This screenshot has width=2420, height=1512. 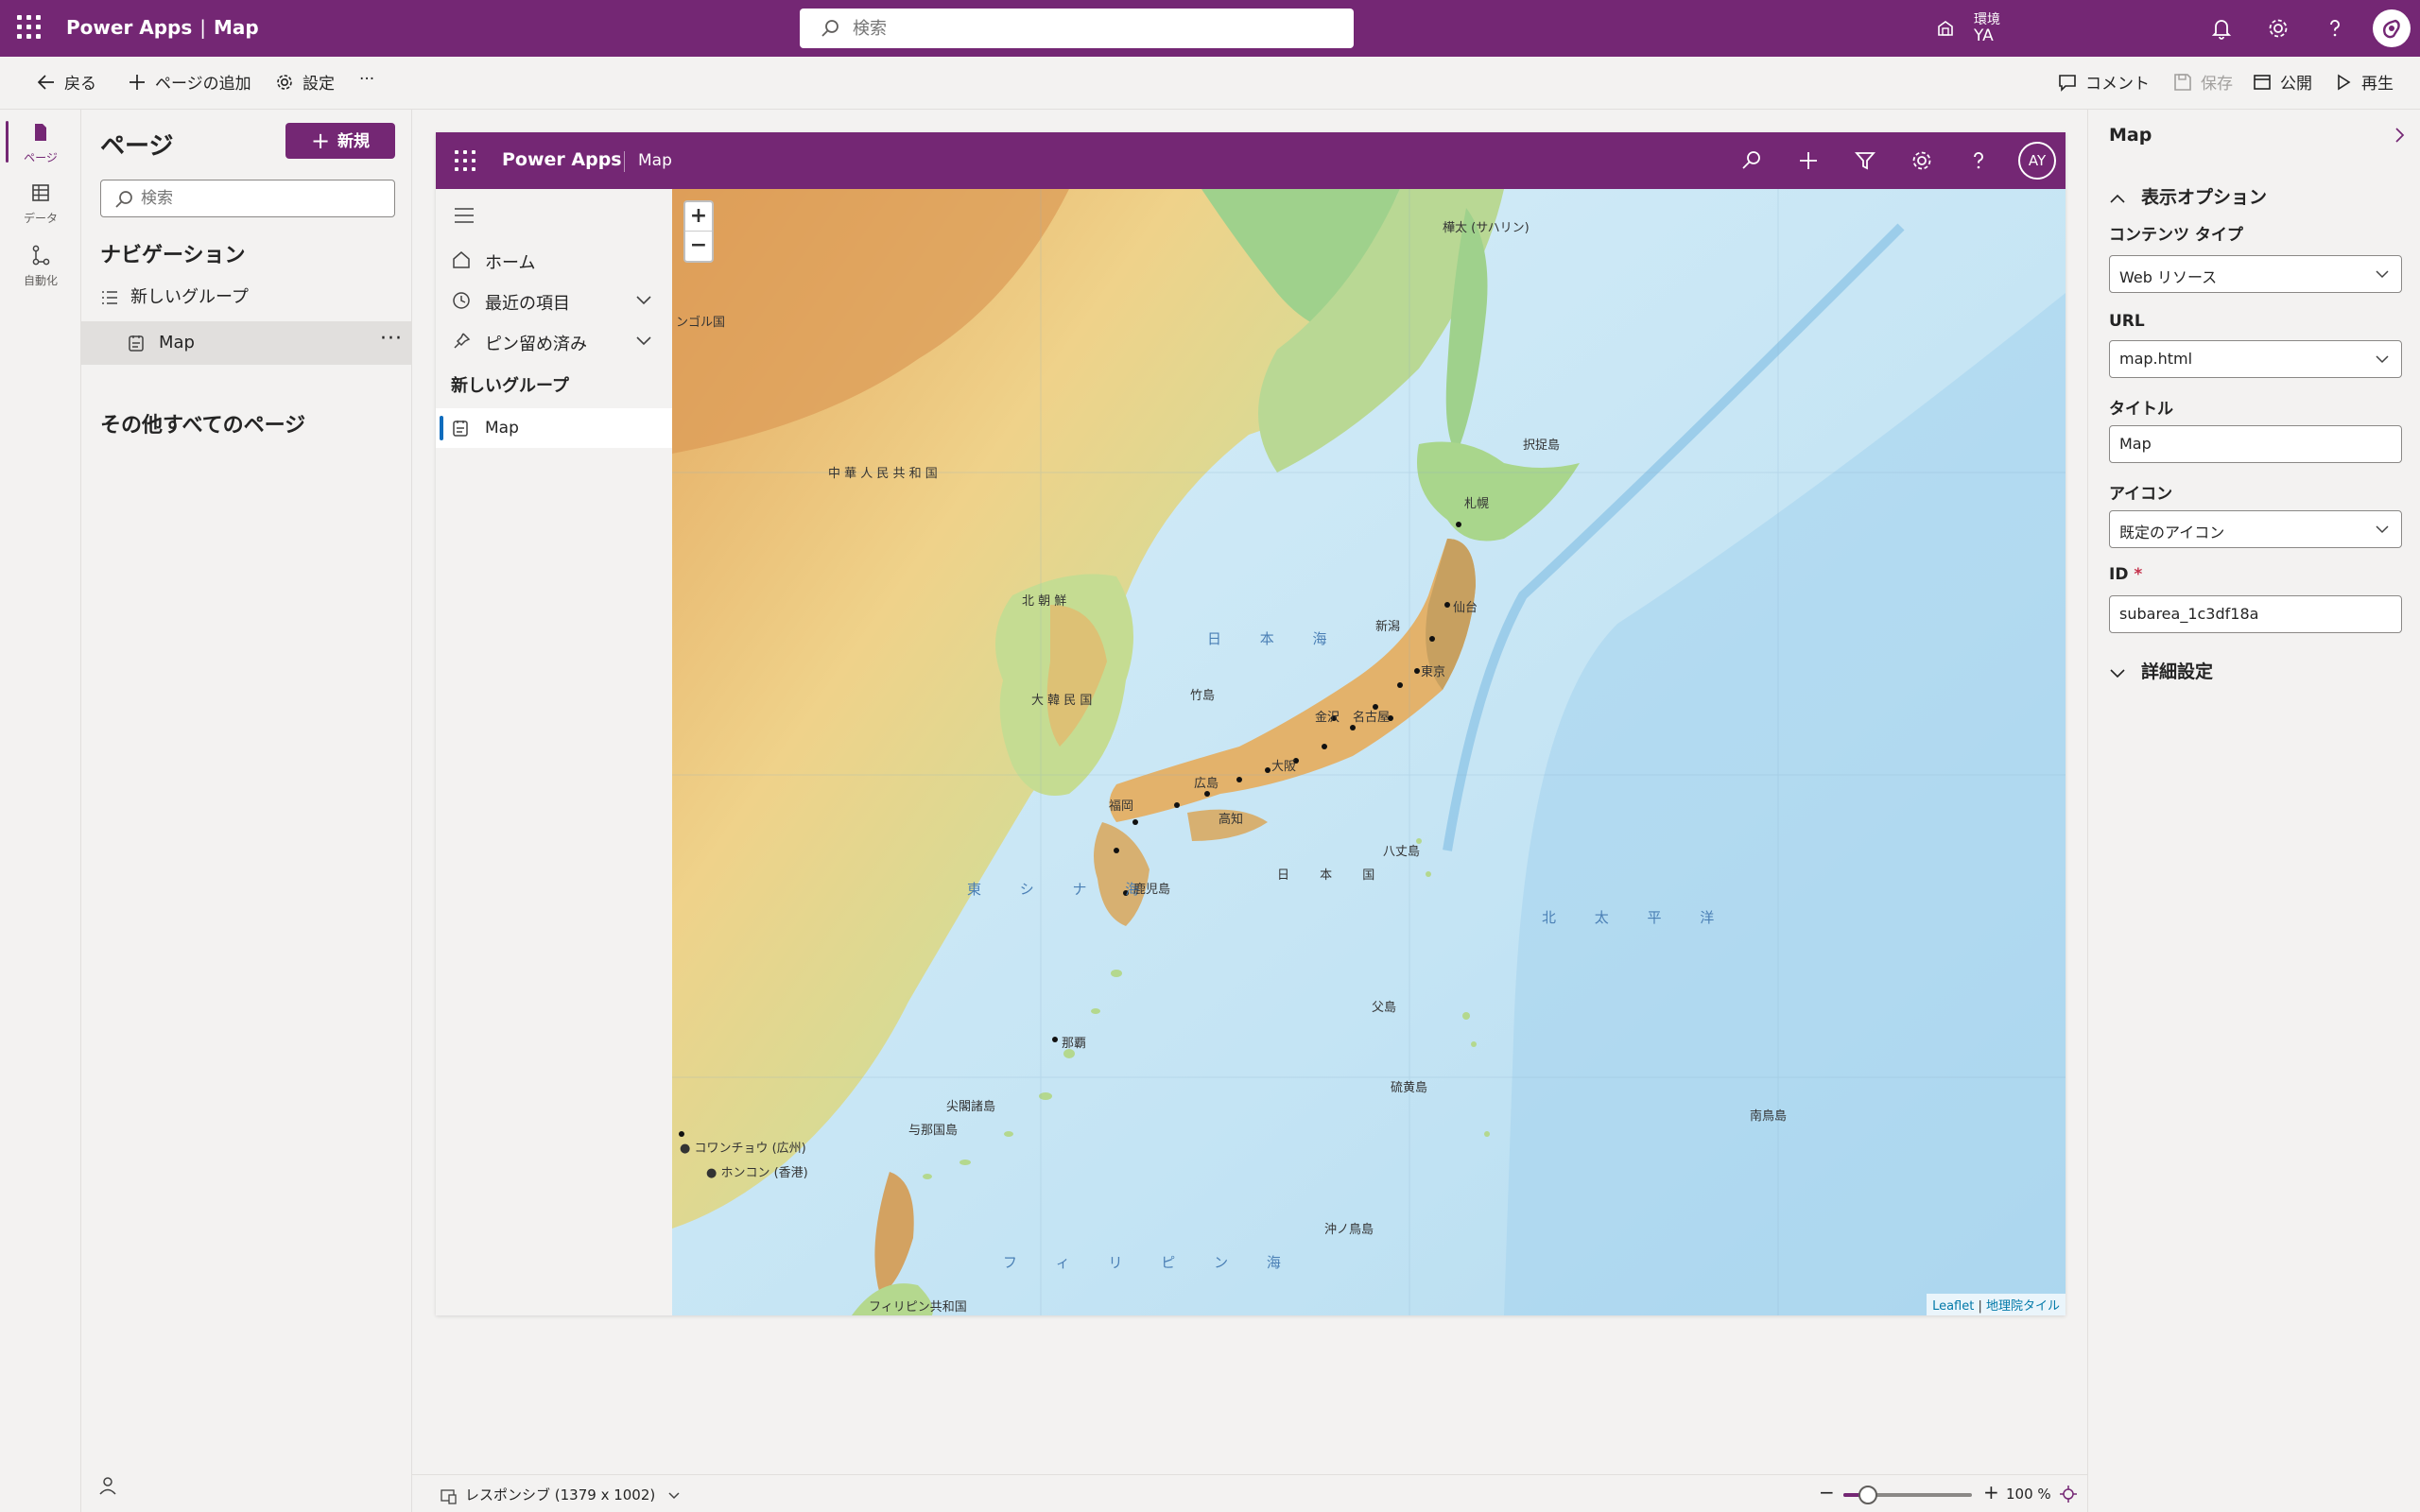 I want to click on zoom-slider-fill, so click(x=1855, y=1495).